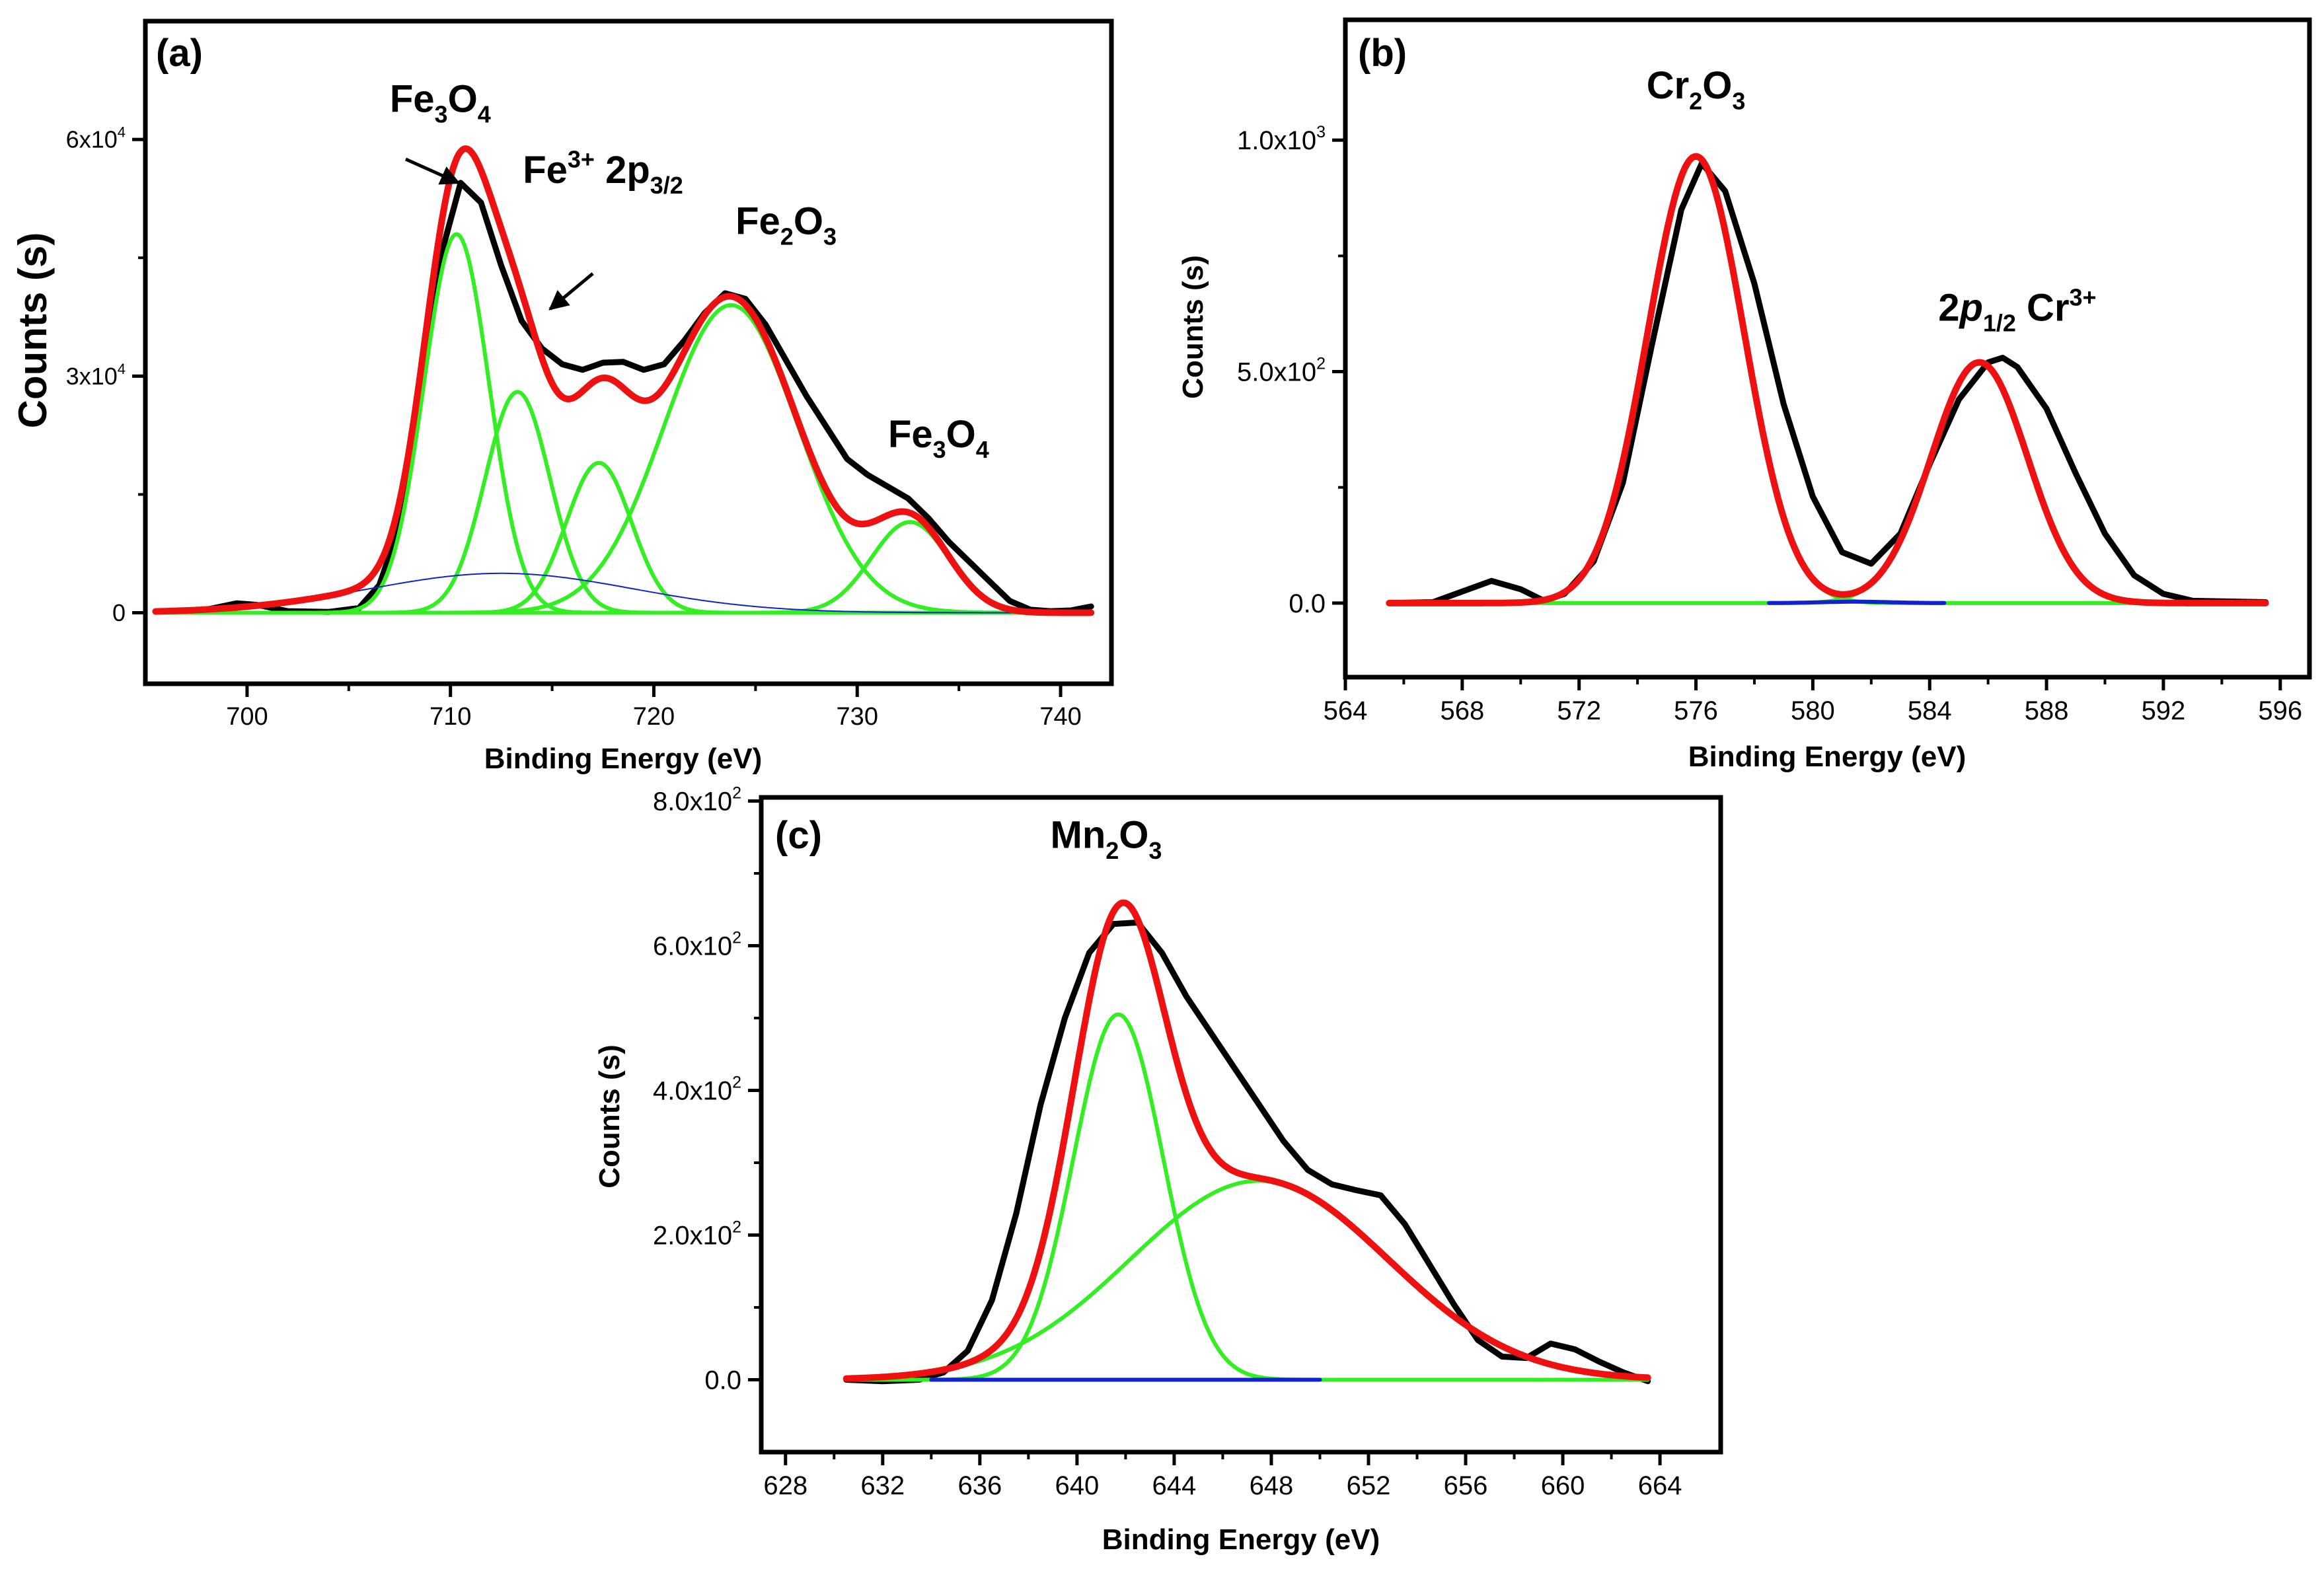 The width and height of the screenshot is (2324, 1571). What do you see at coordinates (2017, 309) in the screenshot?
I see `panel-b-annotation: 2p1/2 Cr3+` at bounding box center [2017, 309].